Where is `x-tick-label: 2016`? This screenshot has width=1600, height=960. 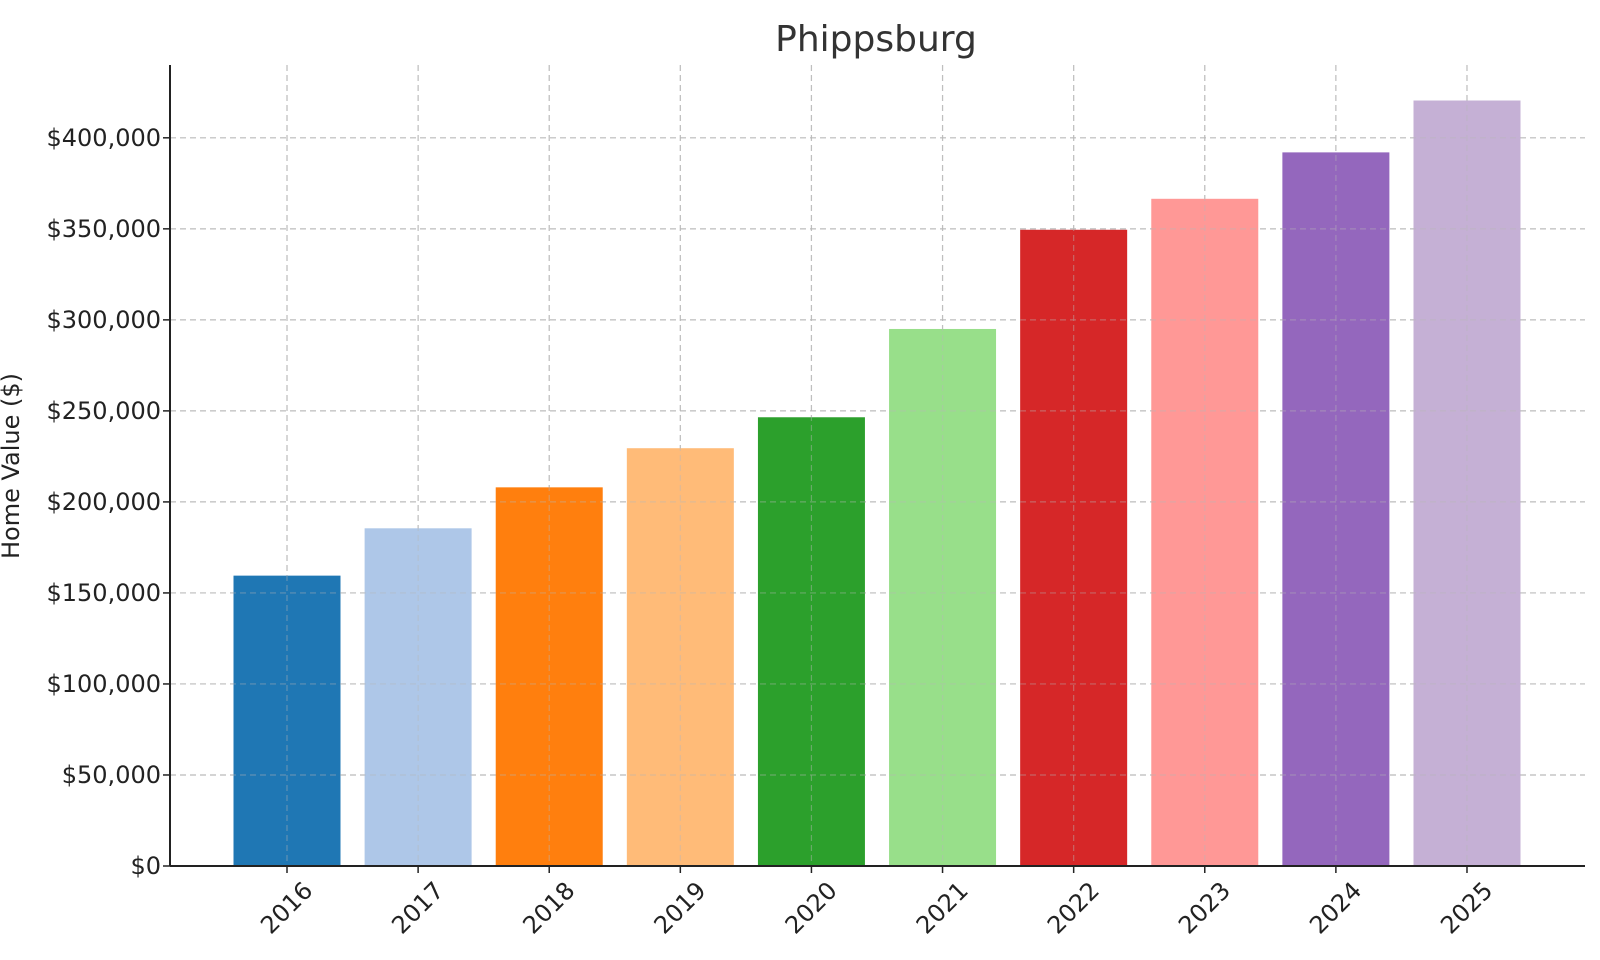 x-tick-label: 2016 is located at coordinates (286, 907).